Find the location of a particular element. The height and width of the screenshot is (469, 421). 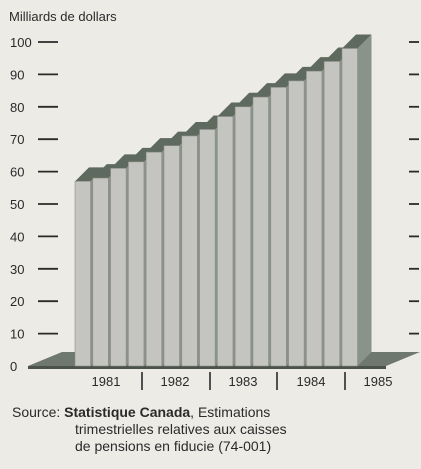

y-tick-label: 30 is located at coordinates (17, 269).